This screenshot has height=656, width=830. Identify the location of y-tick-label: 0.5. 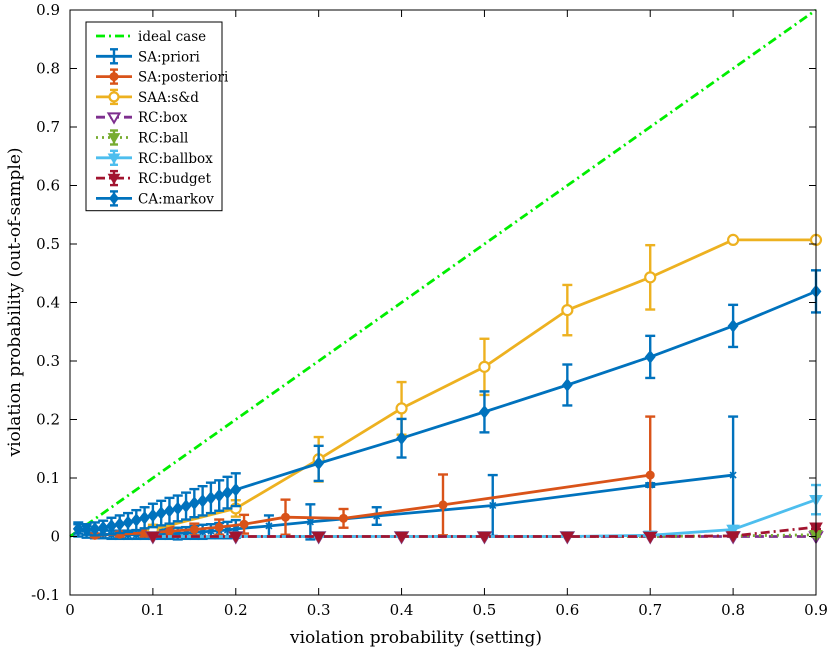
(48, 244).